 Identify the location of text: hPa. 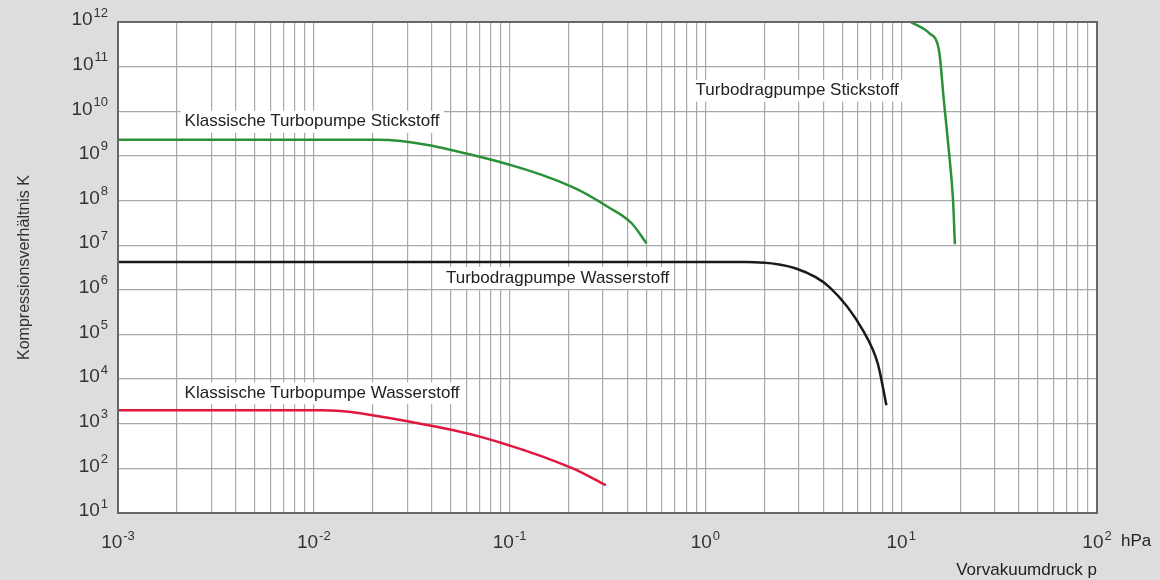
(1136, 540).